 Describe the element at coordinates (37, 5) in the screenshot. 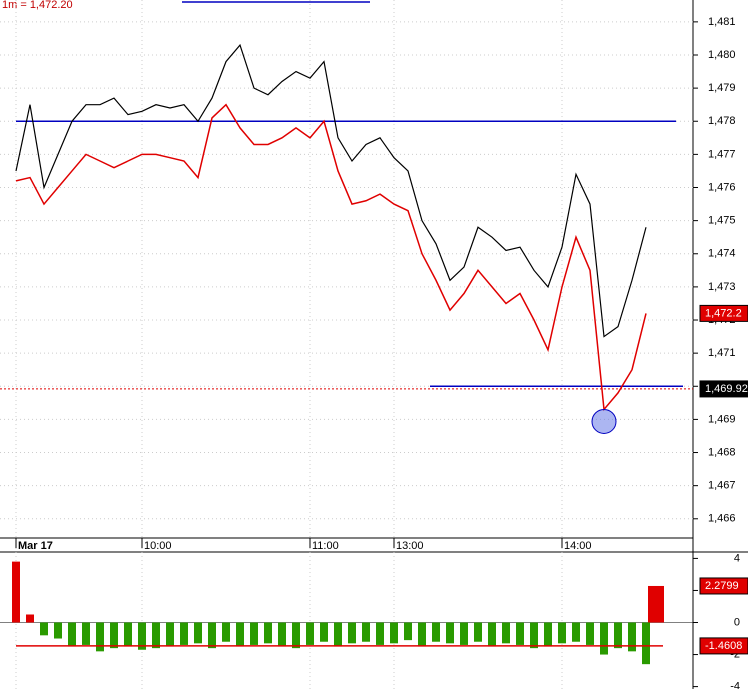

I see `chart-title: 1m = 1,472.20` at that location.